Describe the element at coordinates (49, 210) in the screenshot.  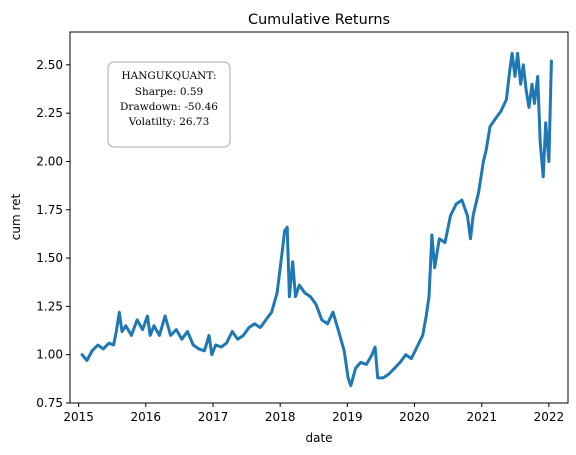
I see `y-tick-label: 1.75` at that location.